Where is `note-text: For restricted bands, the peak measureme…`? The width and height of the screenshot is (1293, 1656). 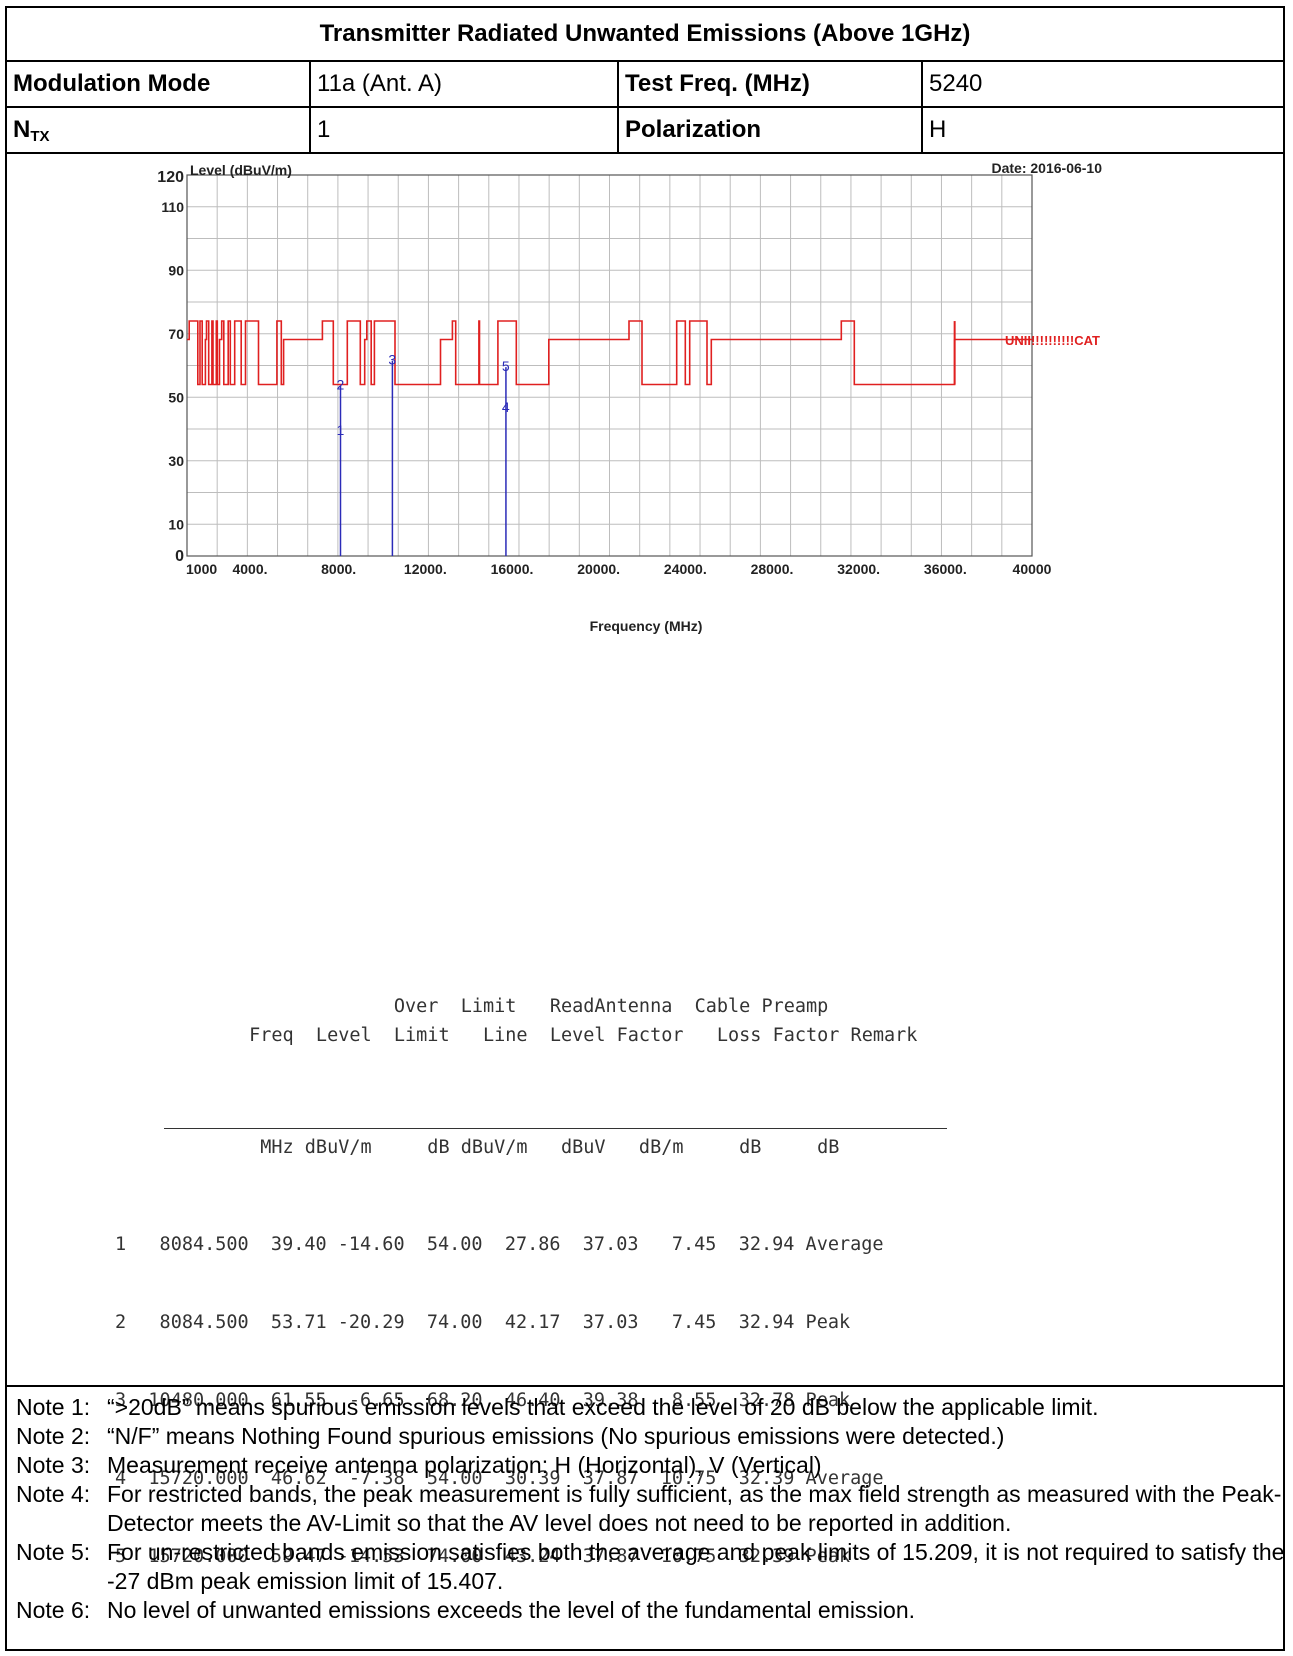
note-text: For restricted bands, the peak measureme… is located at coordinates (694, 1508).